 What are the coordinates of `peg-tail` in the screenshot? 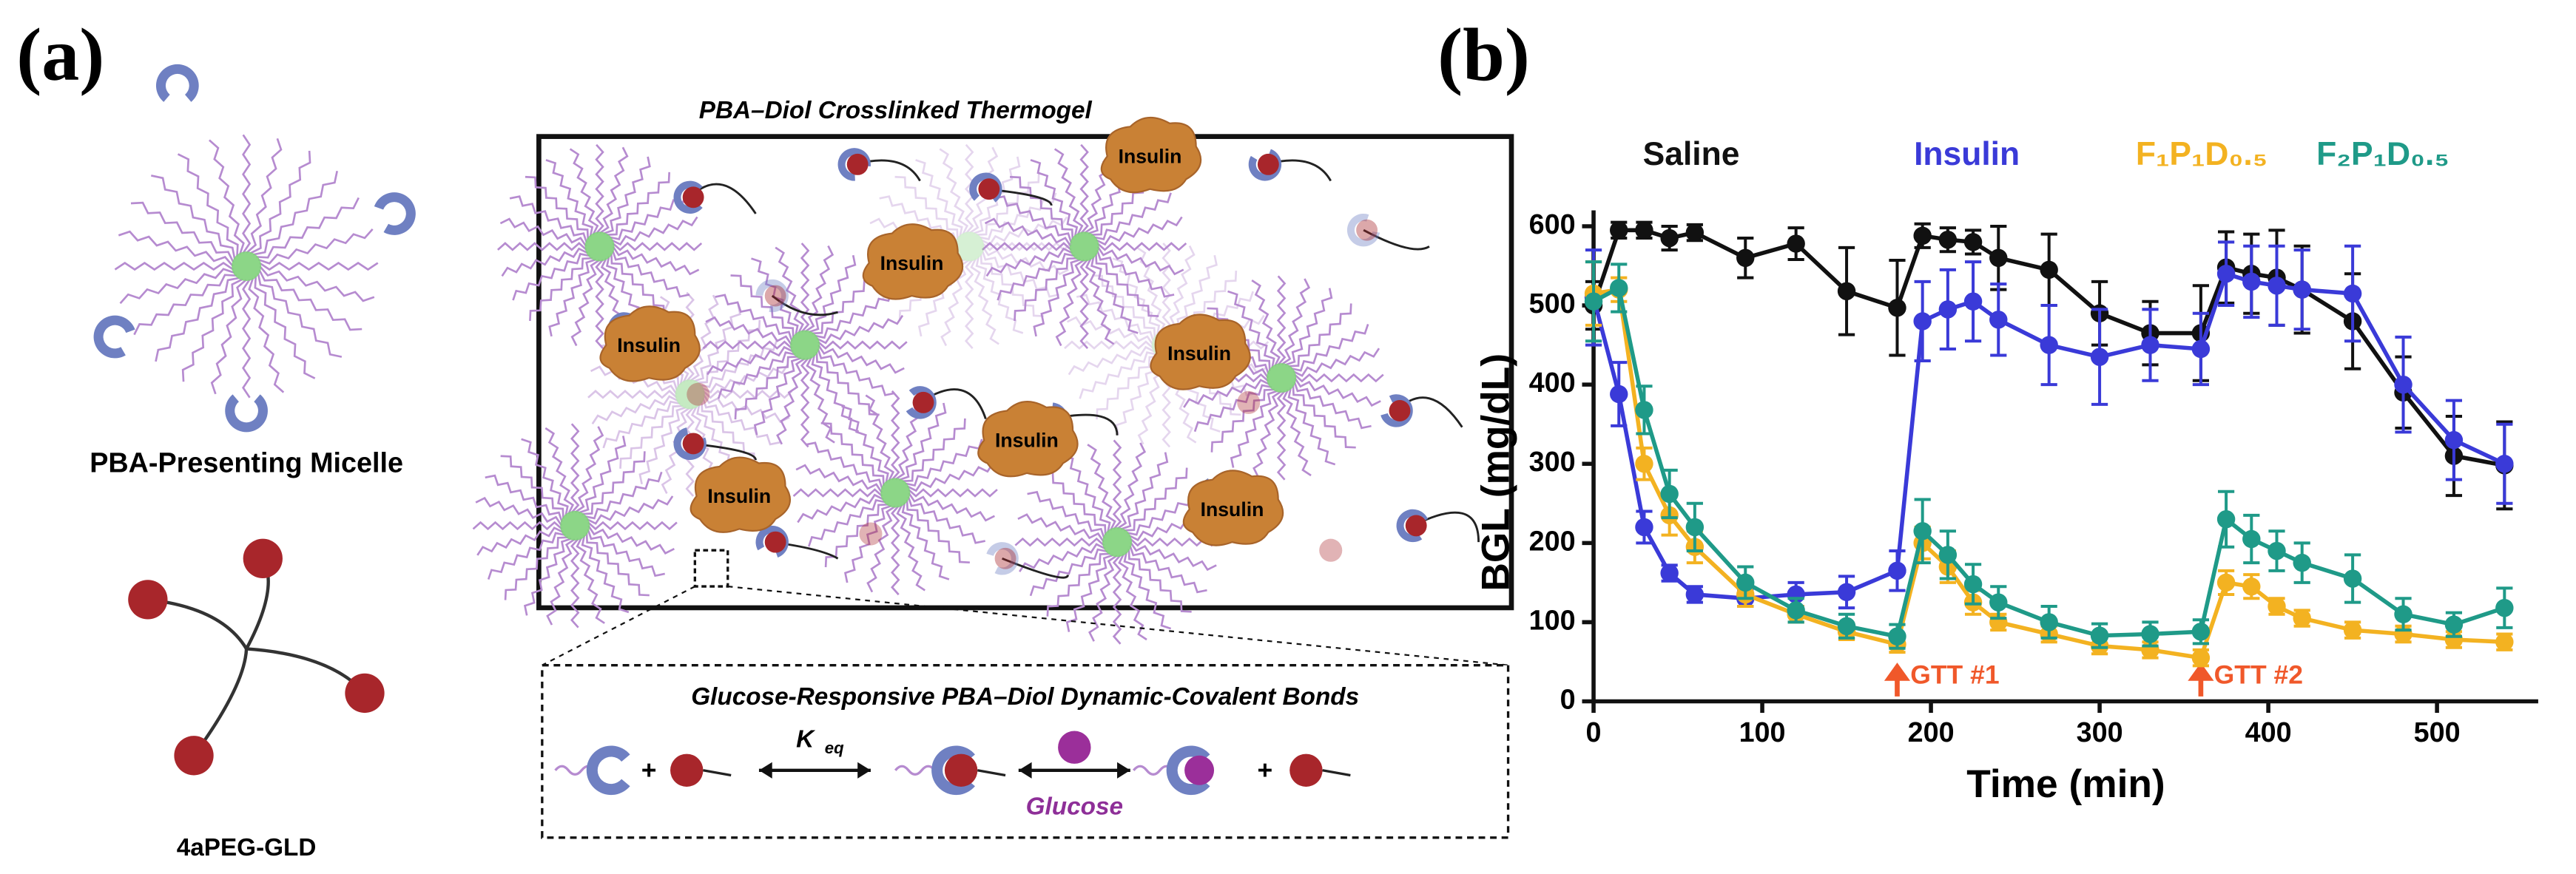 It's located at (717, 773).